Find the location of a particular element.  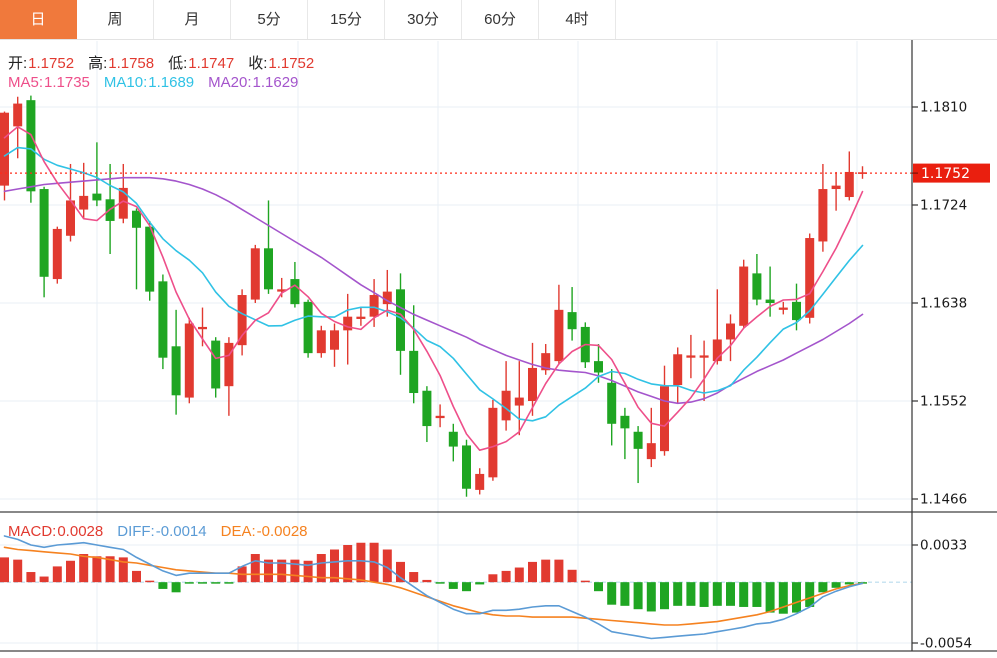

svg-text: 1.1552 is located at coordinates (943, 402).